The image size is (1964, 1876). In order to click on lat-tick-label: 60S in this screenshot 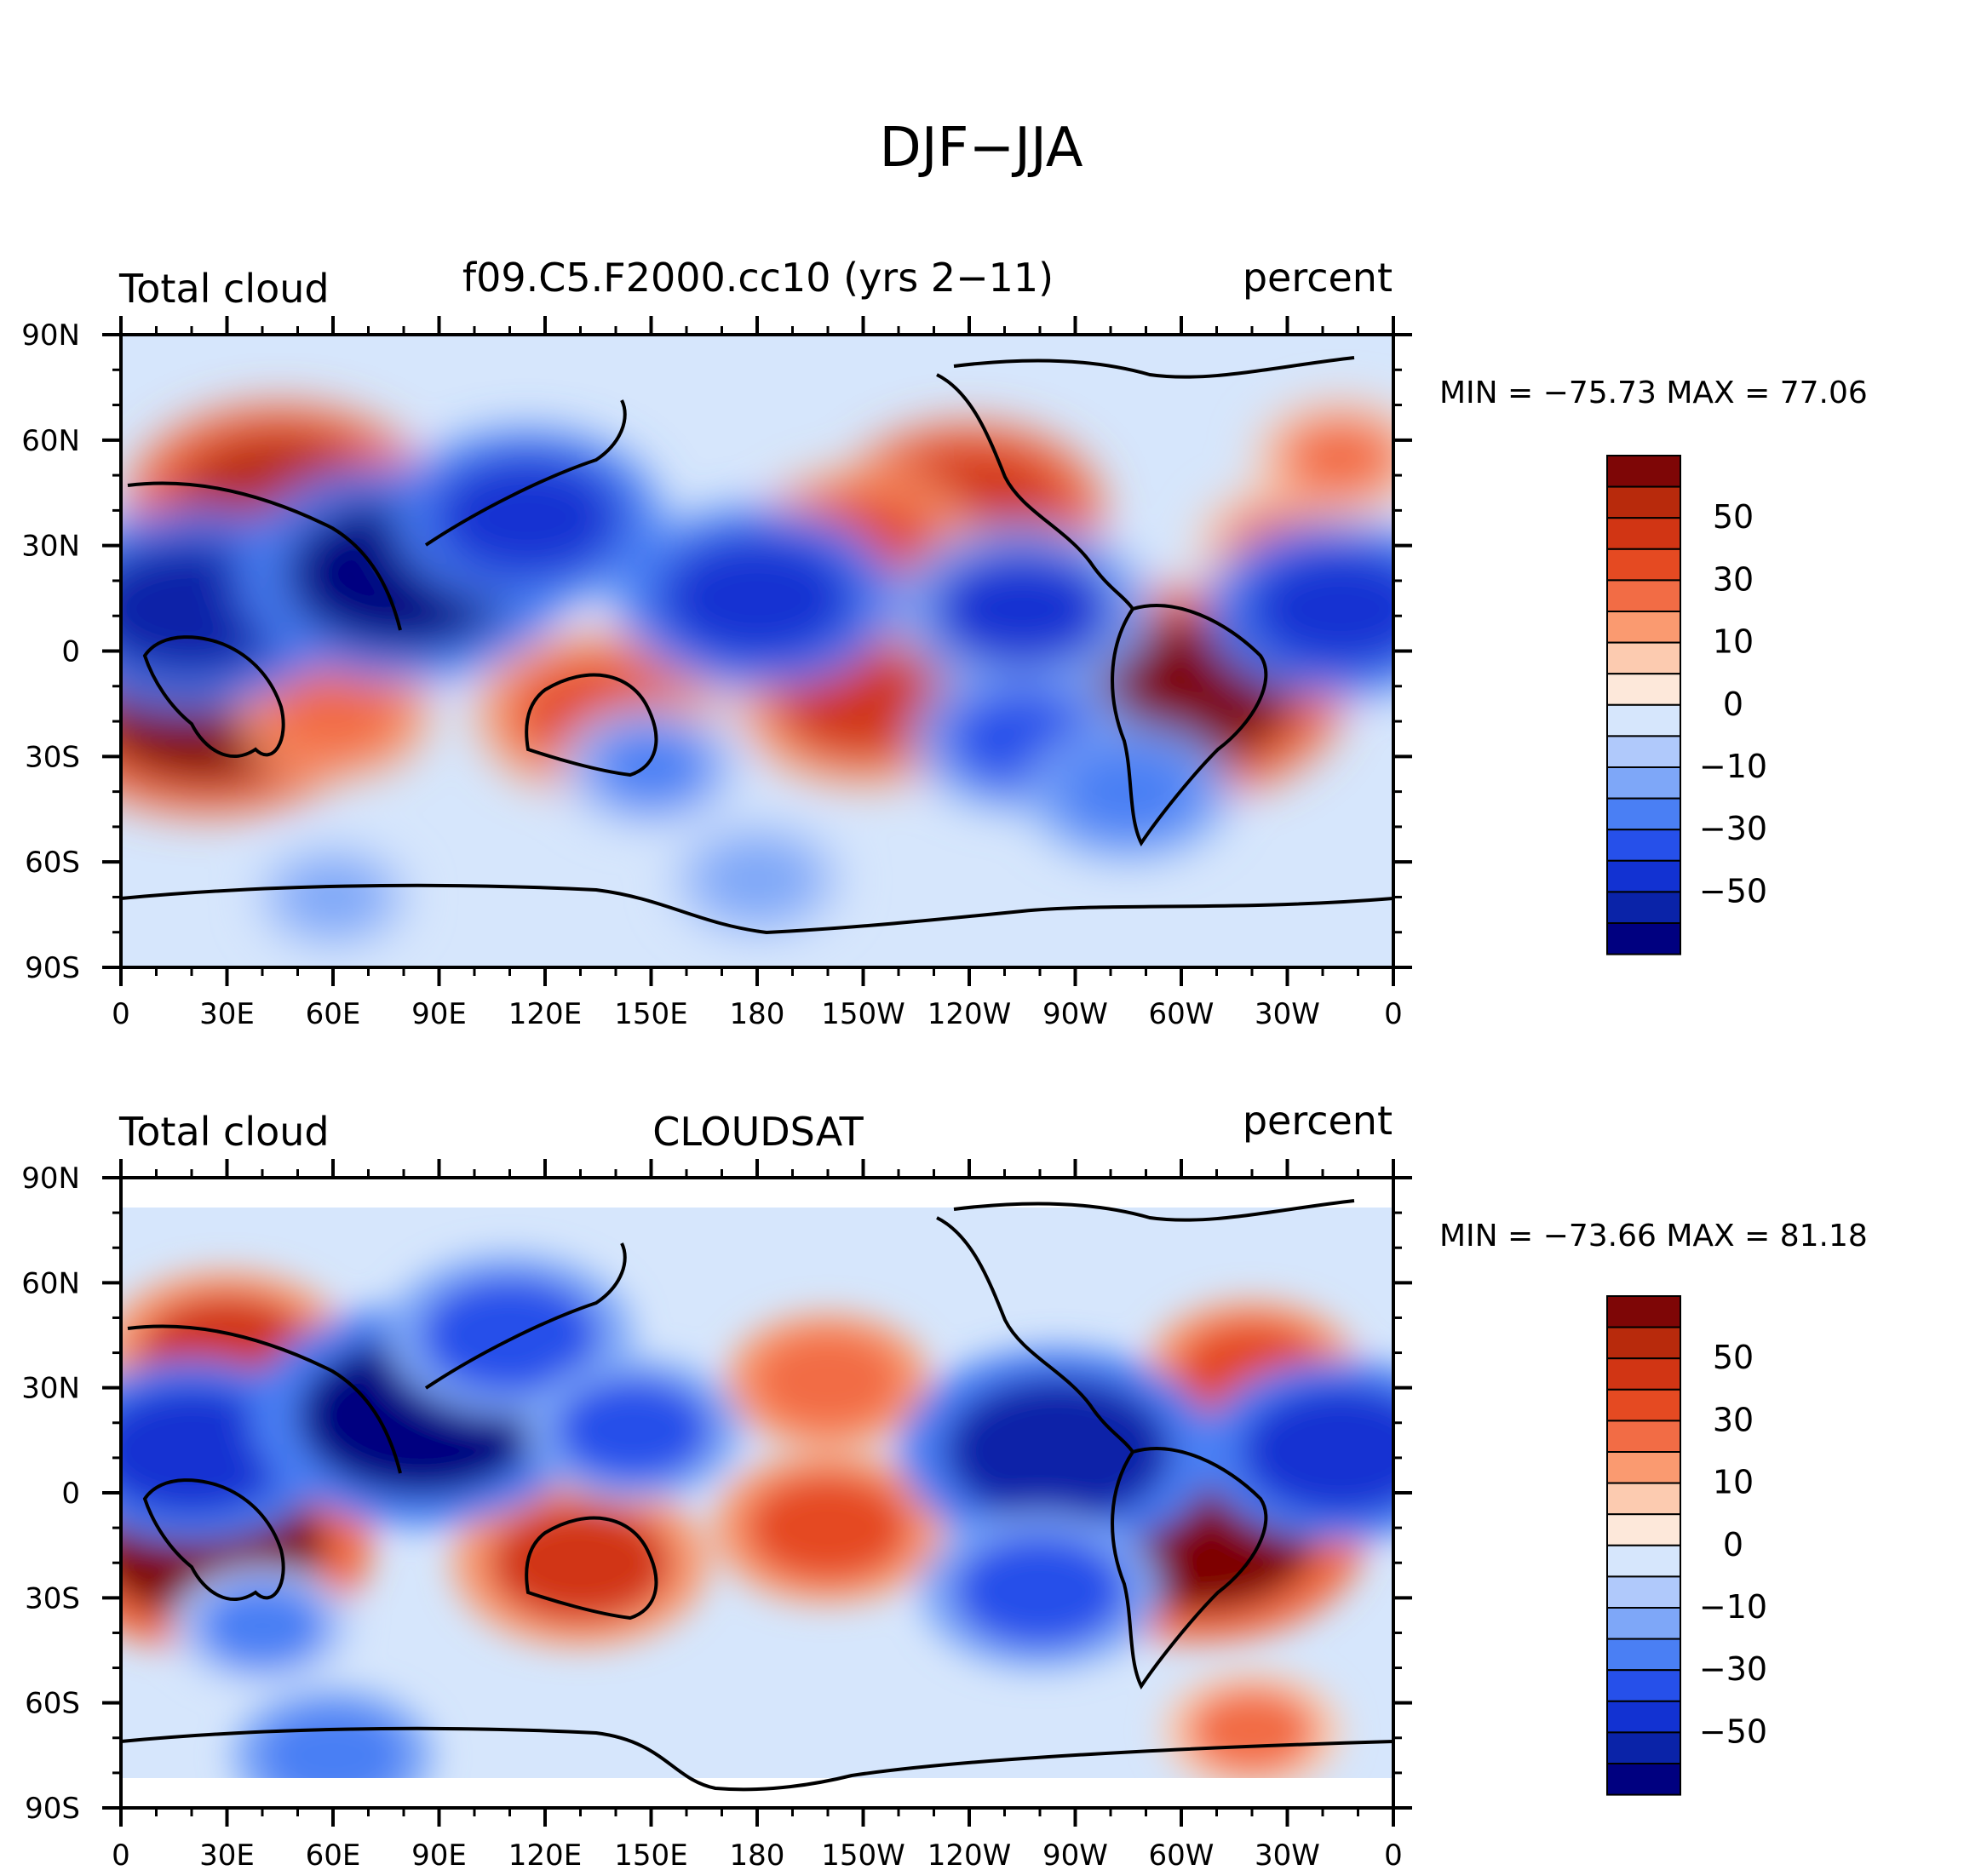, I will do `click(52, 1704)`.